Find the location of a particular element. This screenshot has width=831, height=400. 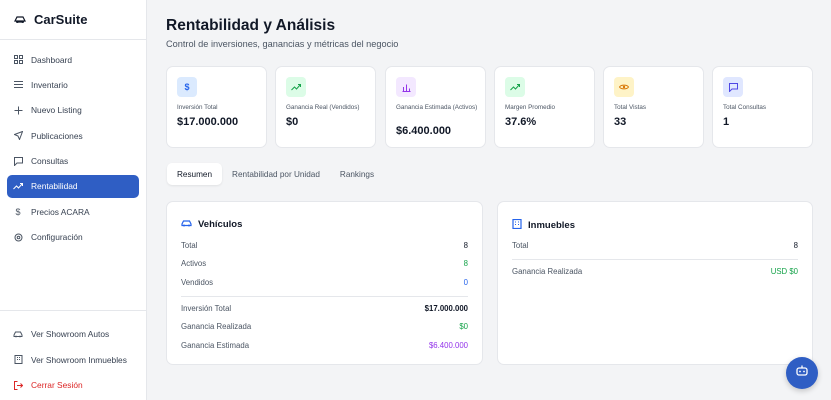

send-icon is located at coordinates (18, 136).